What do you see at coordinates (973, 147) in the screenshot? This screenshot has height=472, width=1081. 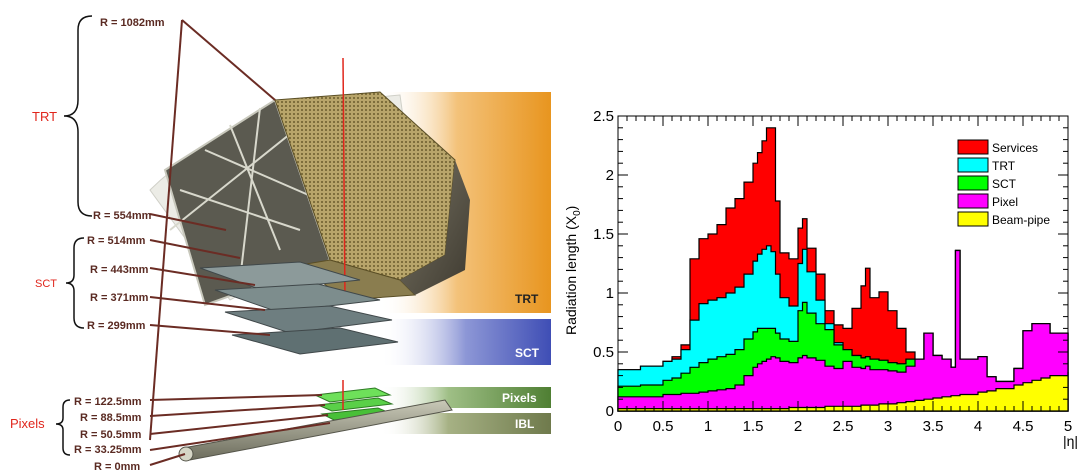 I see `legend-swatch-services` at bounding box center [973, 147].